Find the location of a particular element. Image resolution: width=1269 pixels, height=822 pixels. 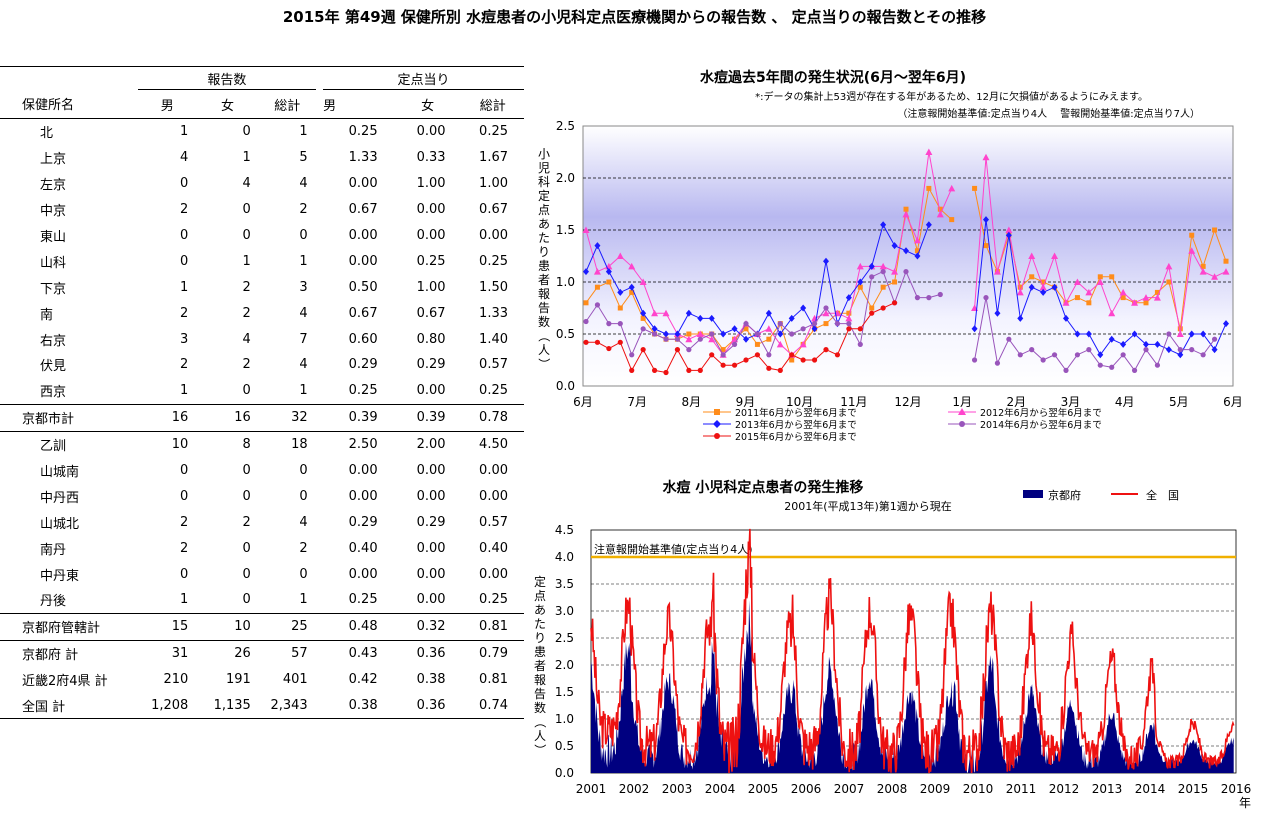

table-cell: 10 is located at coordinates (227, 626).